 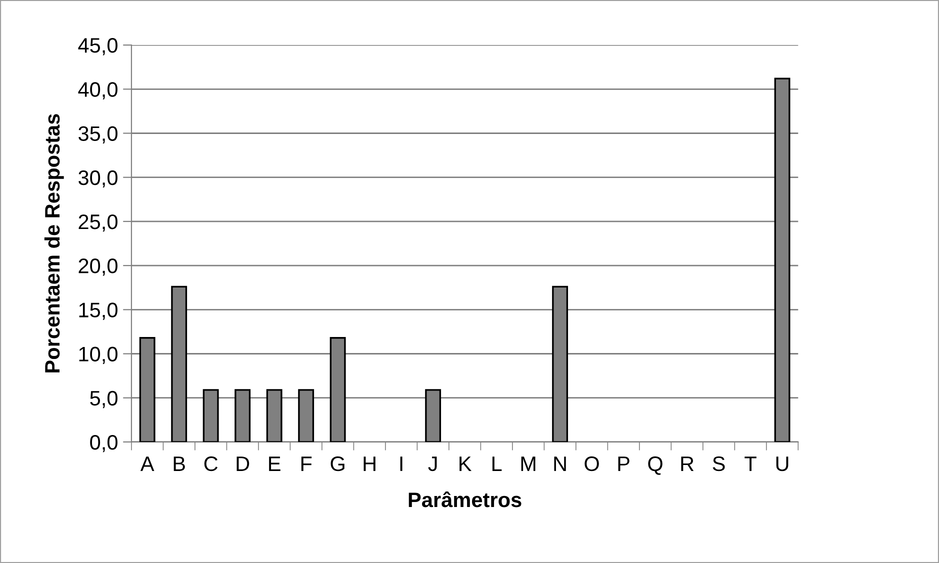 I want to click on x-tick-label: L, so click(x=497, y=463).